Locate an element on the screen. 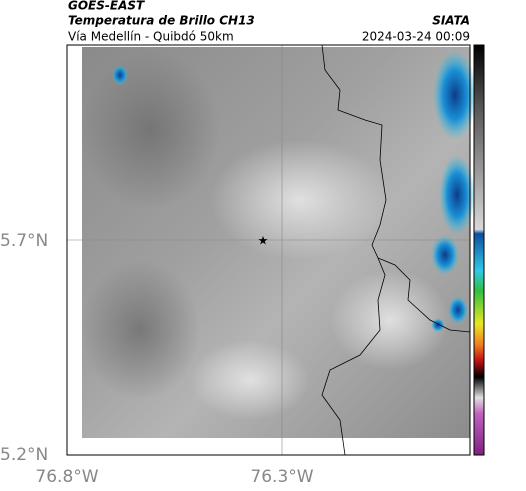  title: GOES-EAST is located at coordinates (106, 6).